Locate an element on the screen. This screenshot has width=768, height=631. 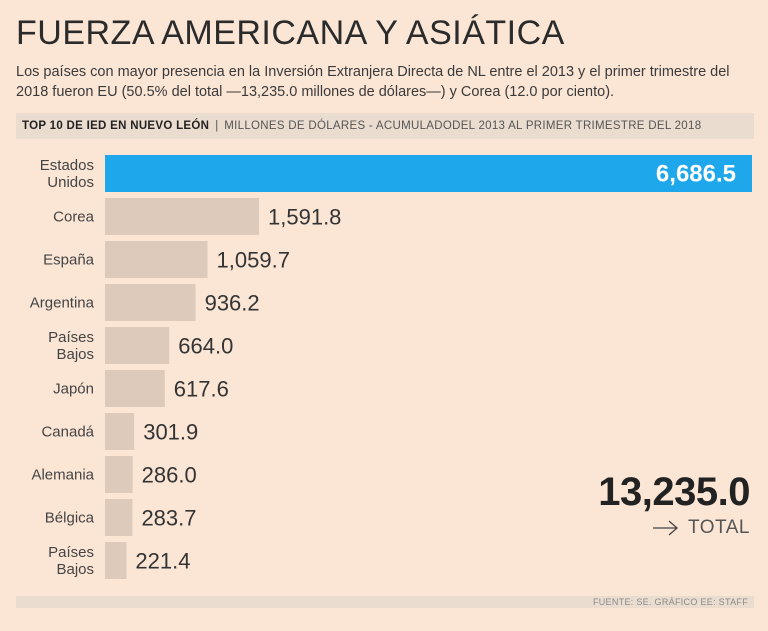
value-label: 664.0 is located at coordinates (205, 346).